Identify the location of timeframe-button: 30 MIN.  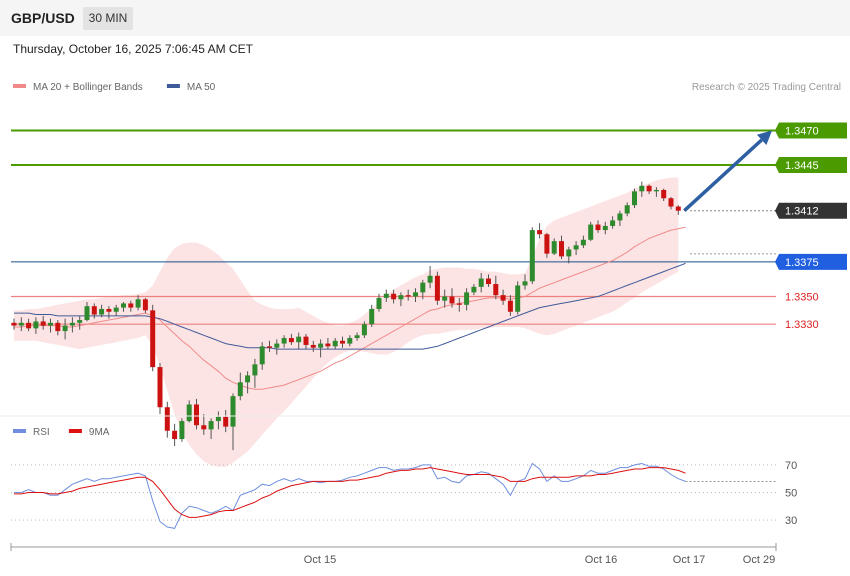
(108, 18).